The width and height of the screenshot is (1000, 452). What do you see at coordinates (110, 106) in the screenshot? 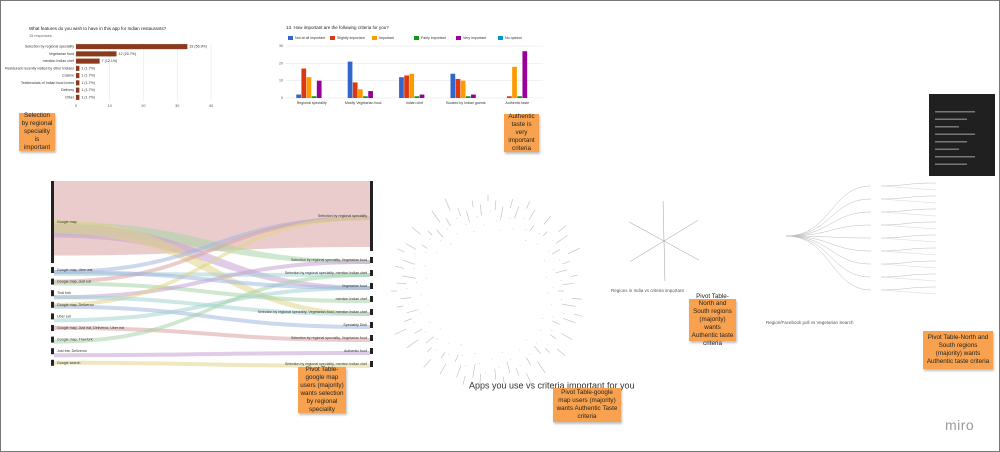
I see `x-tick-label: 10` at bounding box center [110, 106].